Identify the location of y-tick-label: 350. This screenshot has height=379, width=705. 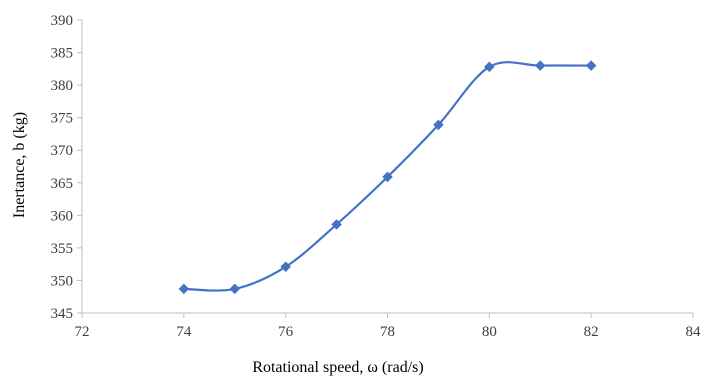
(62, 281).